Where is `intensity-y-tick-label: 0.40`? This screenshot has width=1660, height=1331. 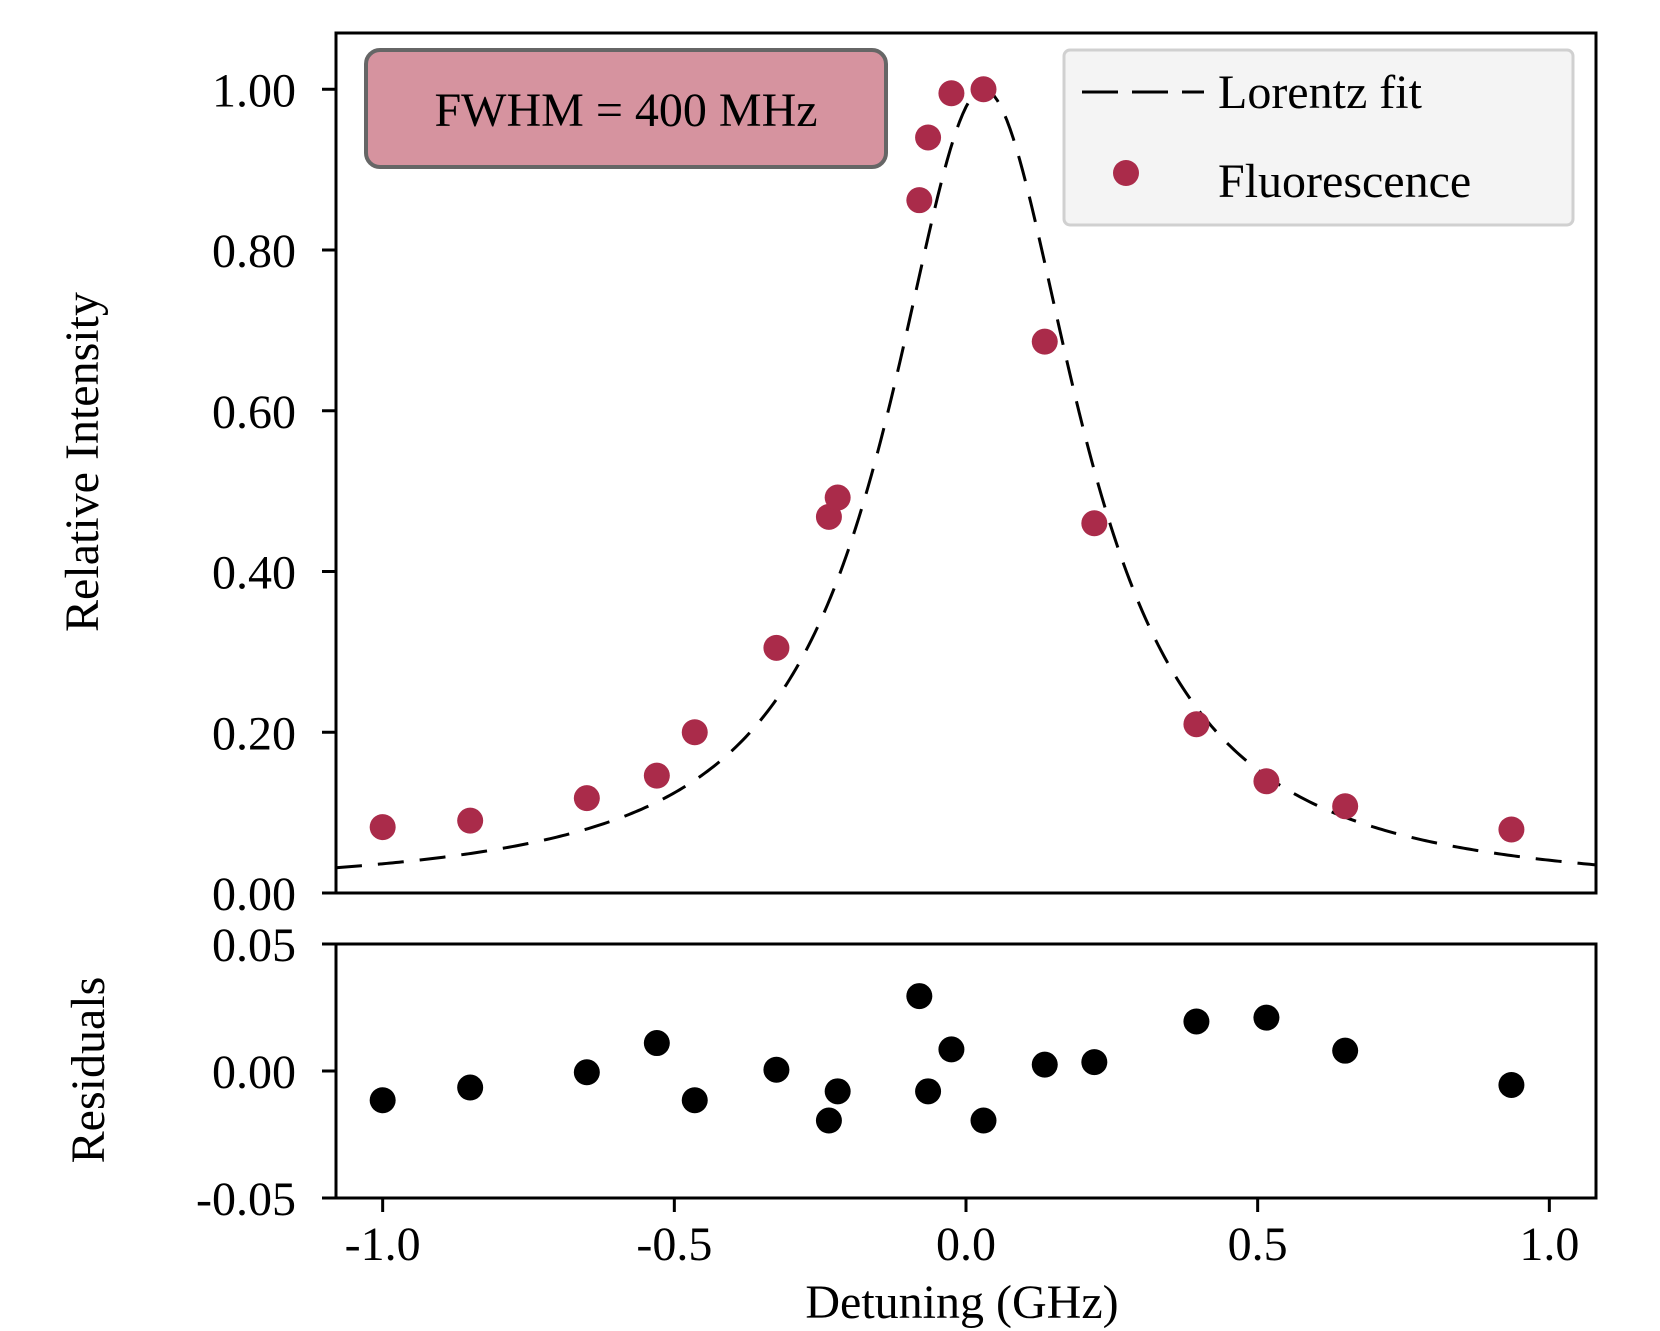 intensity-y-tick-label: 0.40 is located at coordinates (254, 573).